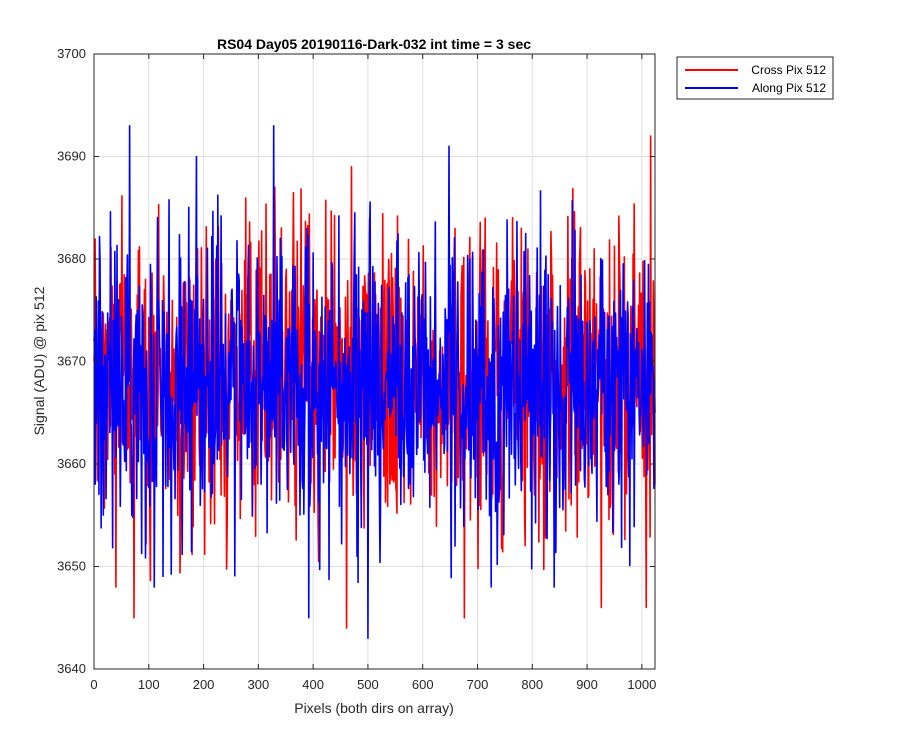  Describe the element at coordinates (71, 156) in the screenshot. I see `y-tick-label: 3690` at that location.